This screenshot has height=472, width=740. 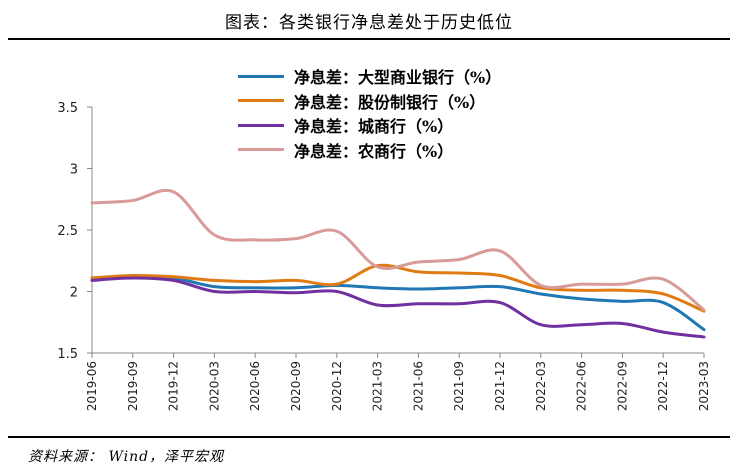 I want to click on legend-item-2: 净息差：城商行（%）, so click(x=369, y=125).